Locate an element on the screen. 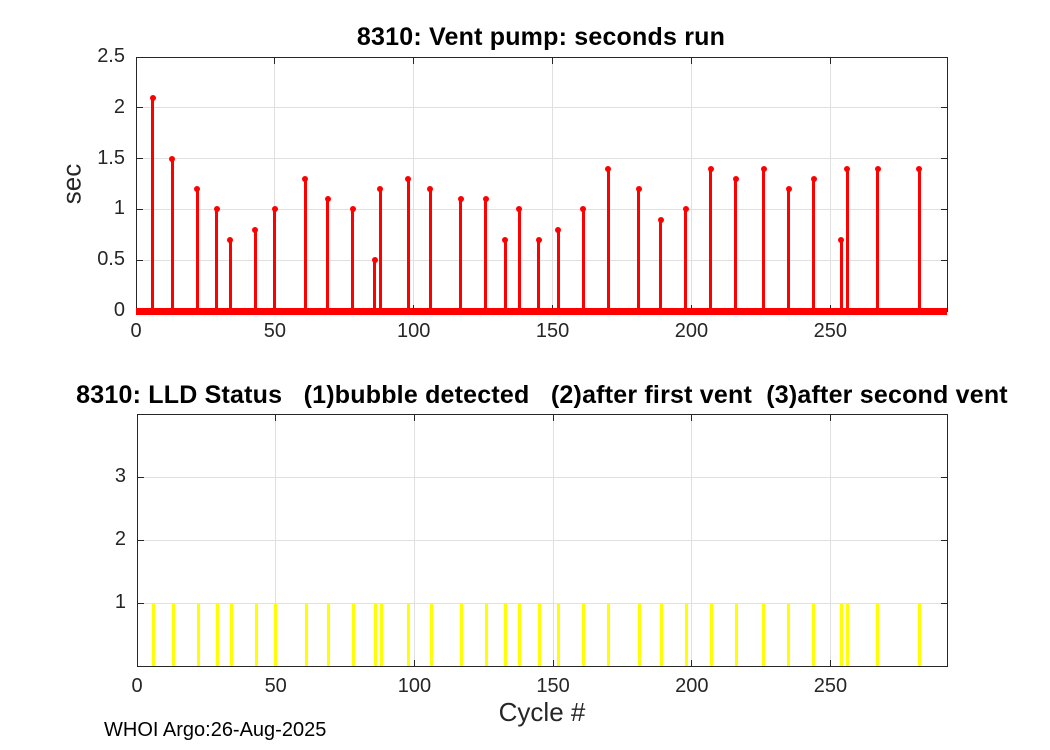 The width and height of the screenshot is (1050, 750). y-tick-label: 0 is located at coordinates (119, 310).